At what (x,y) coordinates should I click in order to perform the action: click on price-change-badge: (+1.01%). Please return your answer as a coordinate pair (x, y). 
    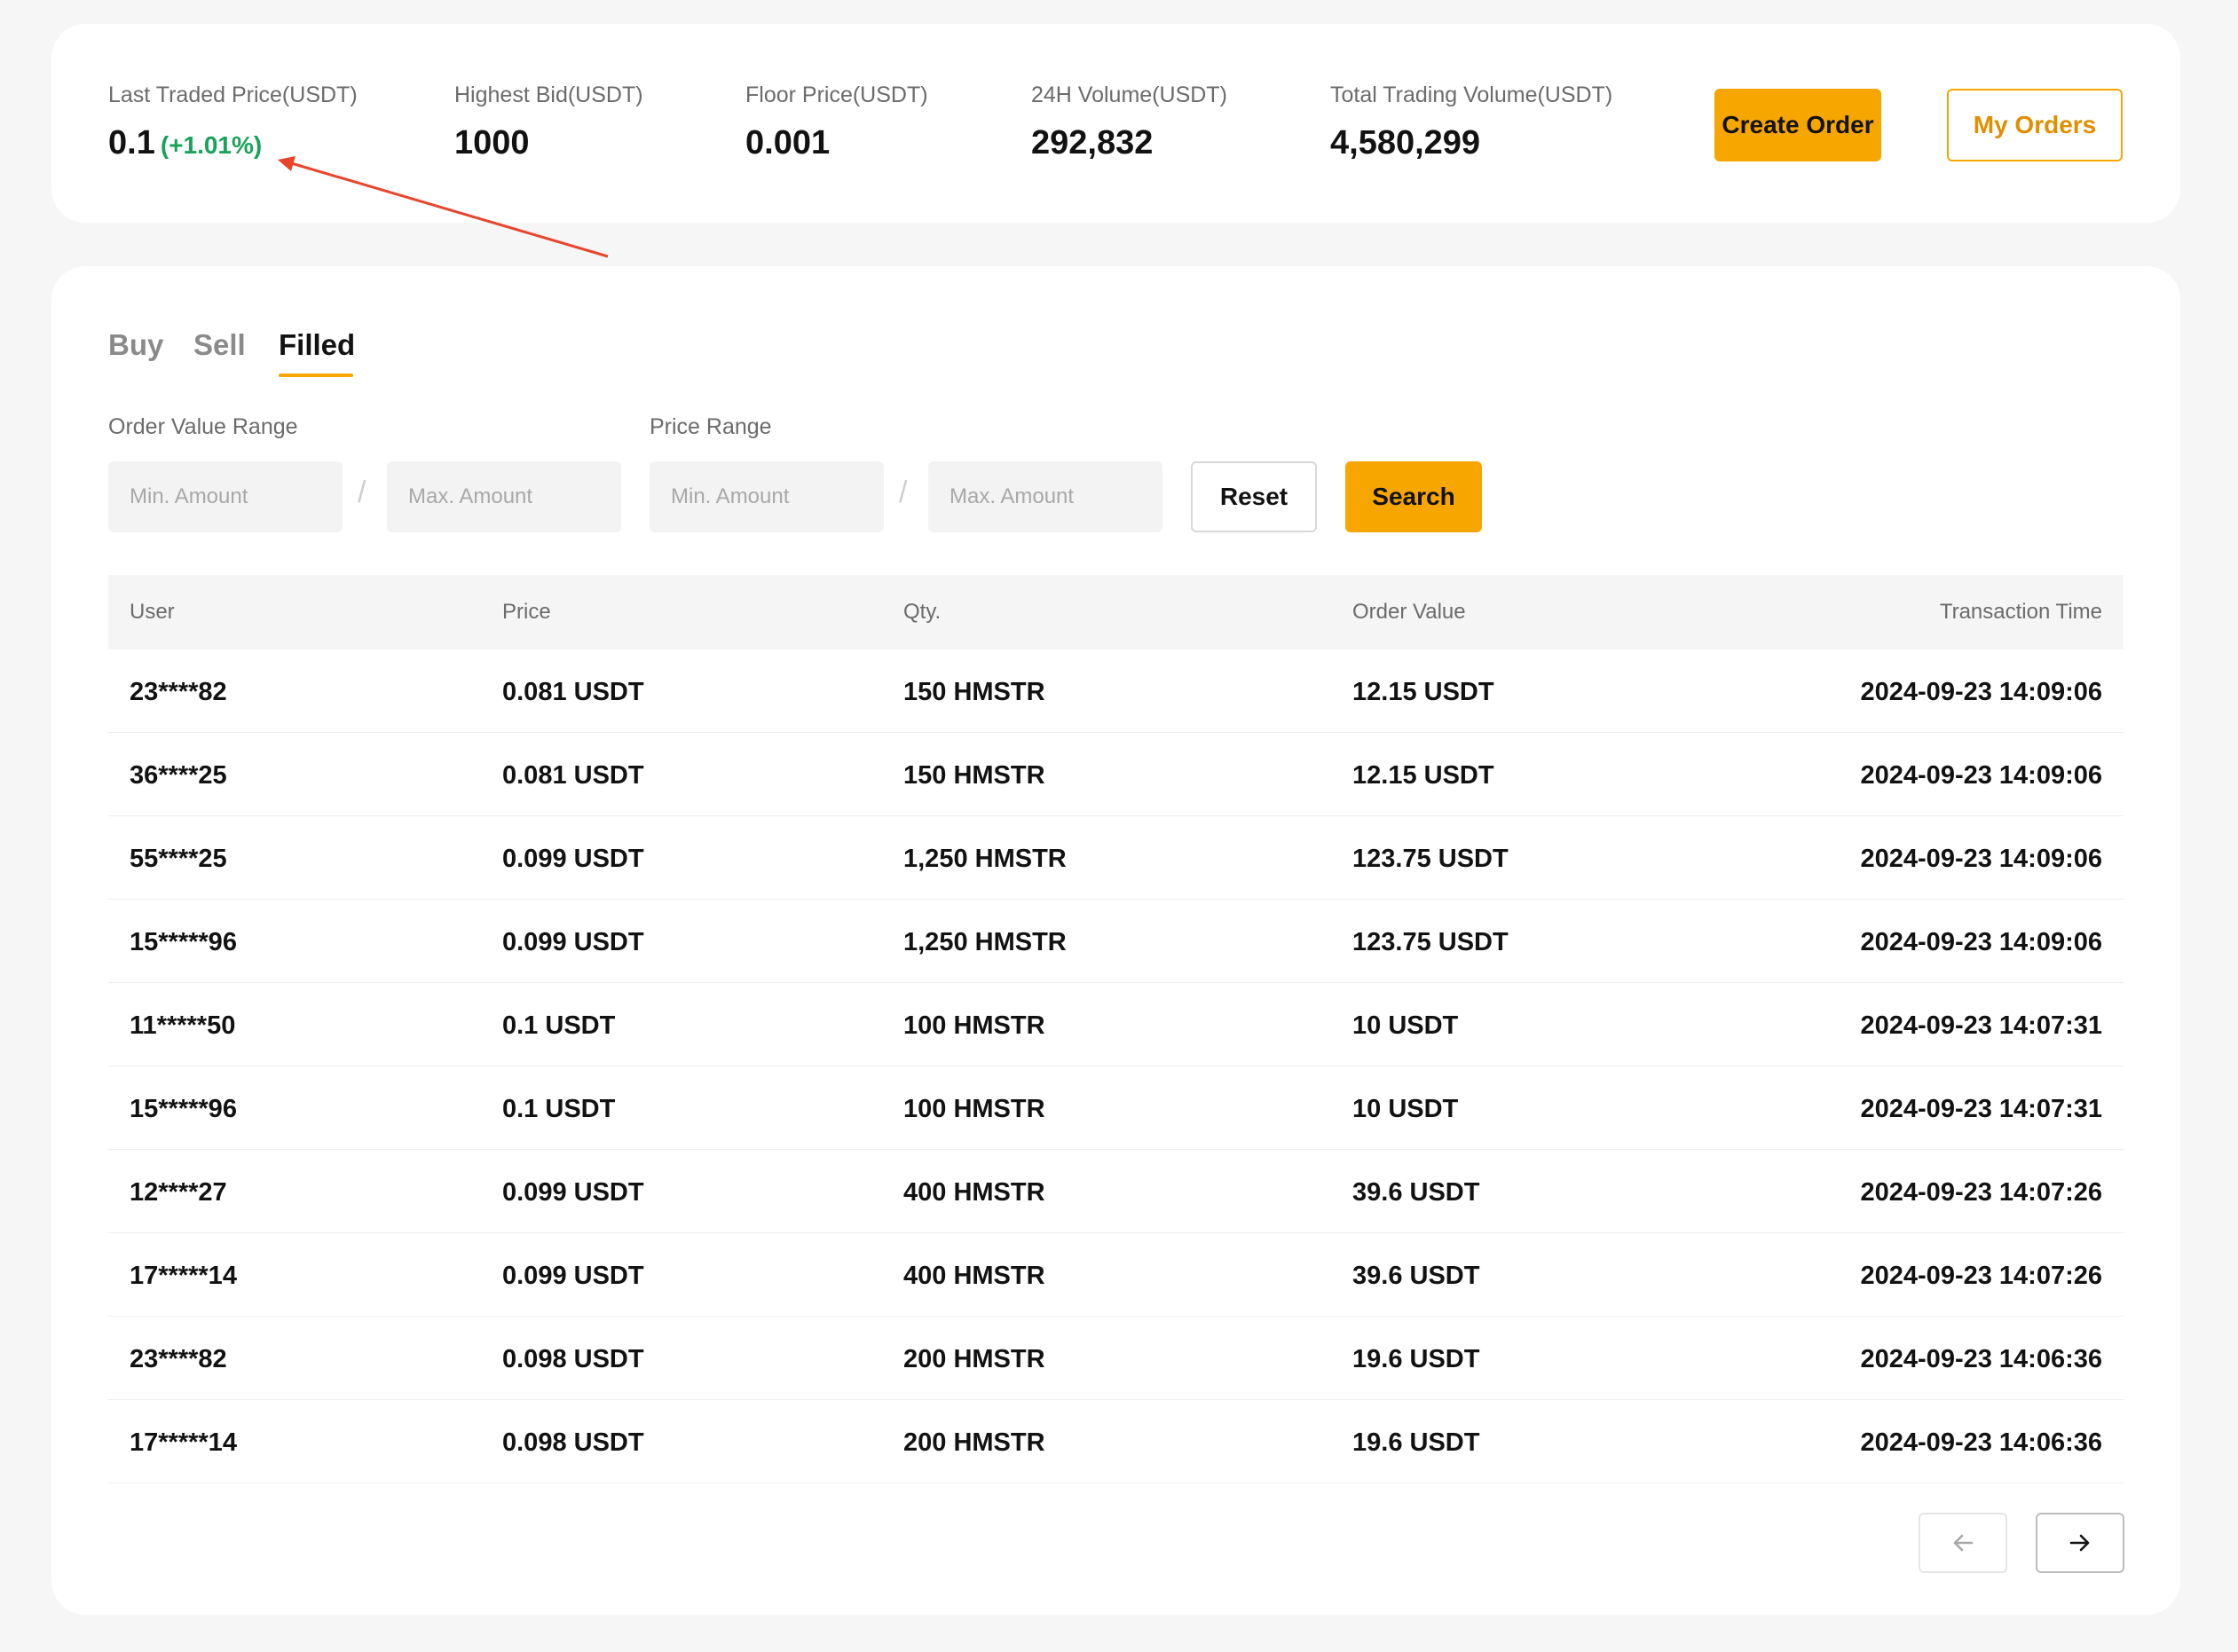
    Looking at the image, I should click on (211, 145).